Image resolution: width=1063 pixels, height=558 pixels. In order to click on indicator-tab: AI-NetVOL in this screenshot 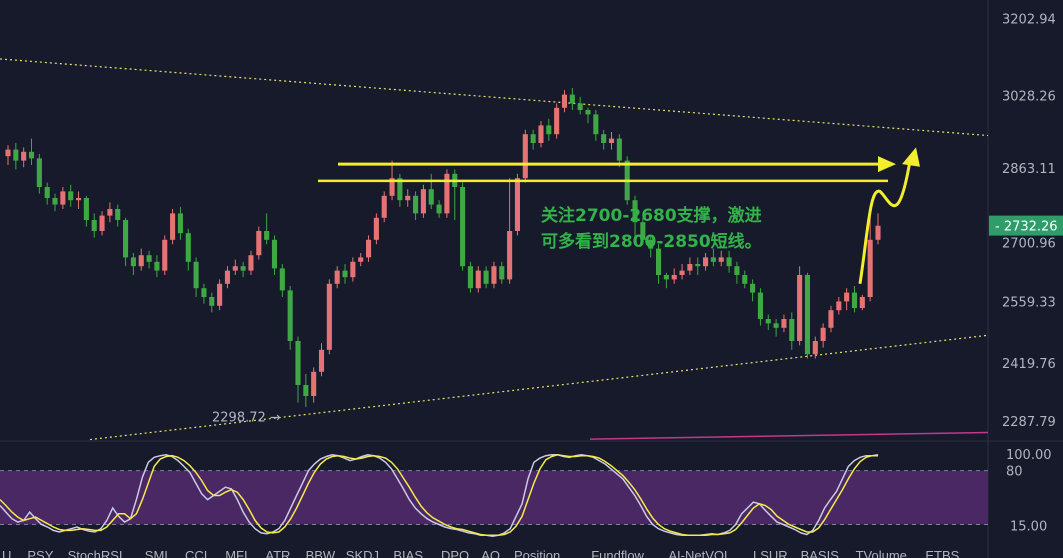, I will do `click(699, 553)`.